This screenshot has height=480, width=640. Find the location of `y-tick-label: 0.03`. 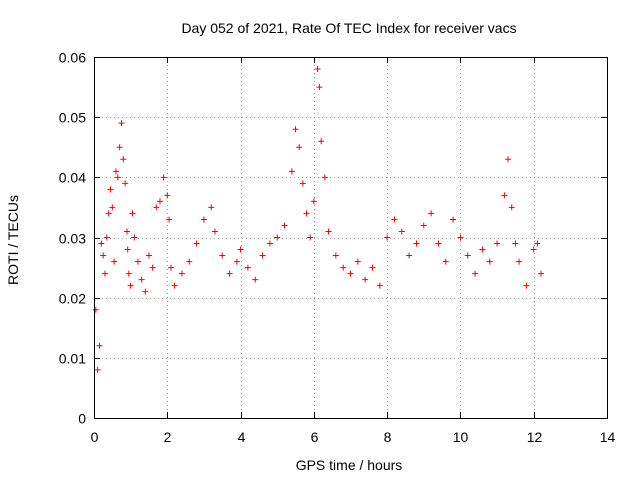

y-tick-label: 0.03 is located at coordinates (72, 239).